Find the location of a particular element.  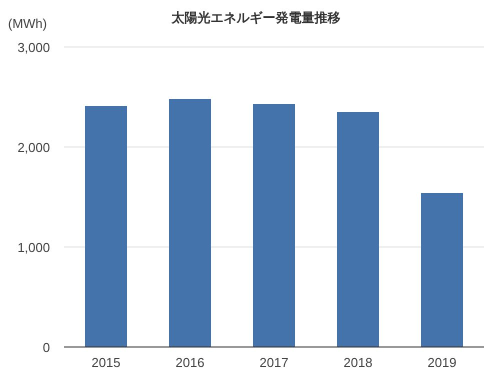

x-tick-label: 2015 is located at coordinates (106, 362).